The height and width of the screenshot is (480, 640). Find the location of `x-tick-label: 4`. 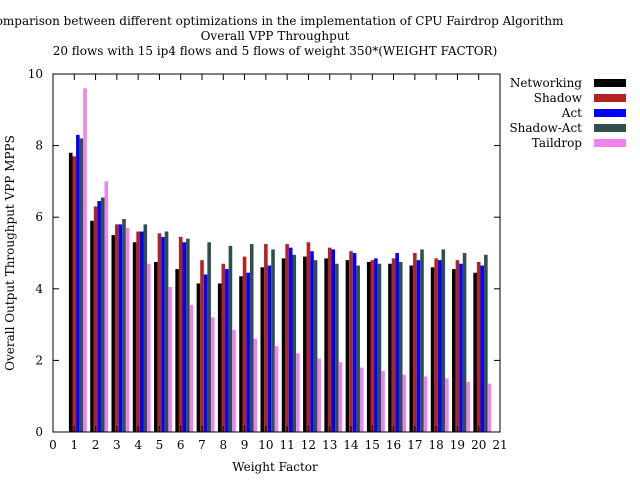

x-tick-label: 4 is located at coordinates (138, 445).